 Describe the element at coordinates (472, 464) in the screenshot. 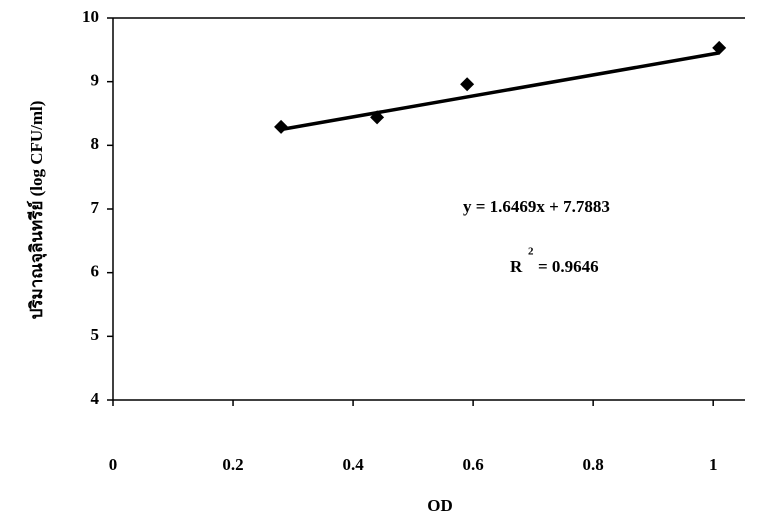

I see `x-tick-label: 0.6` at that location.